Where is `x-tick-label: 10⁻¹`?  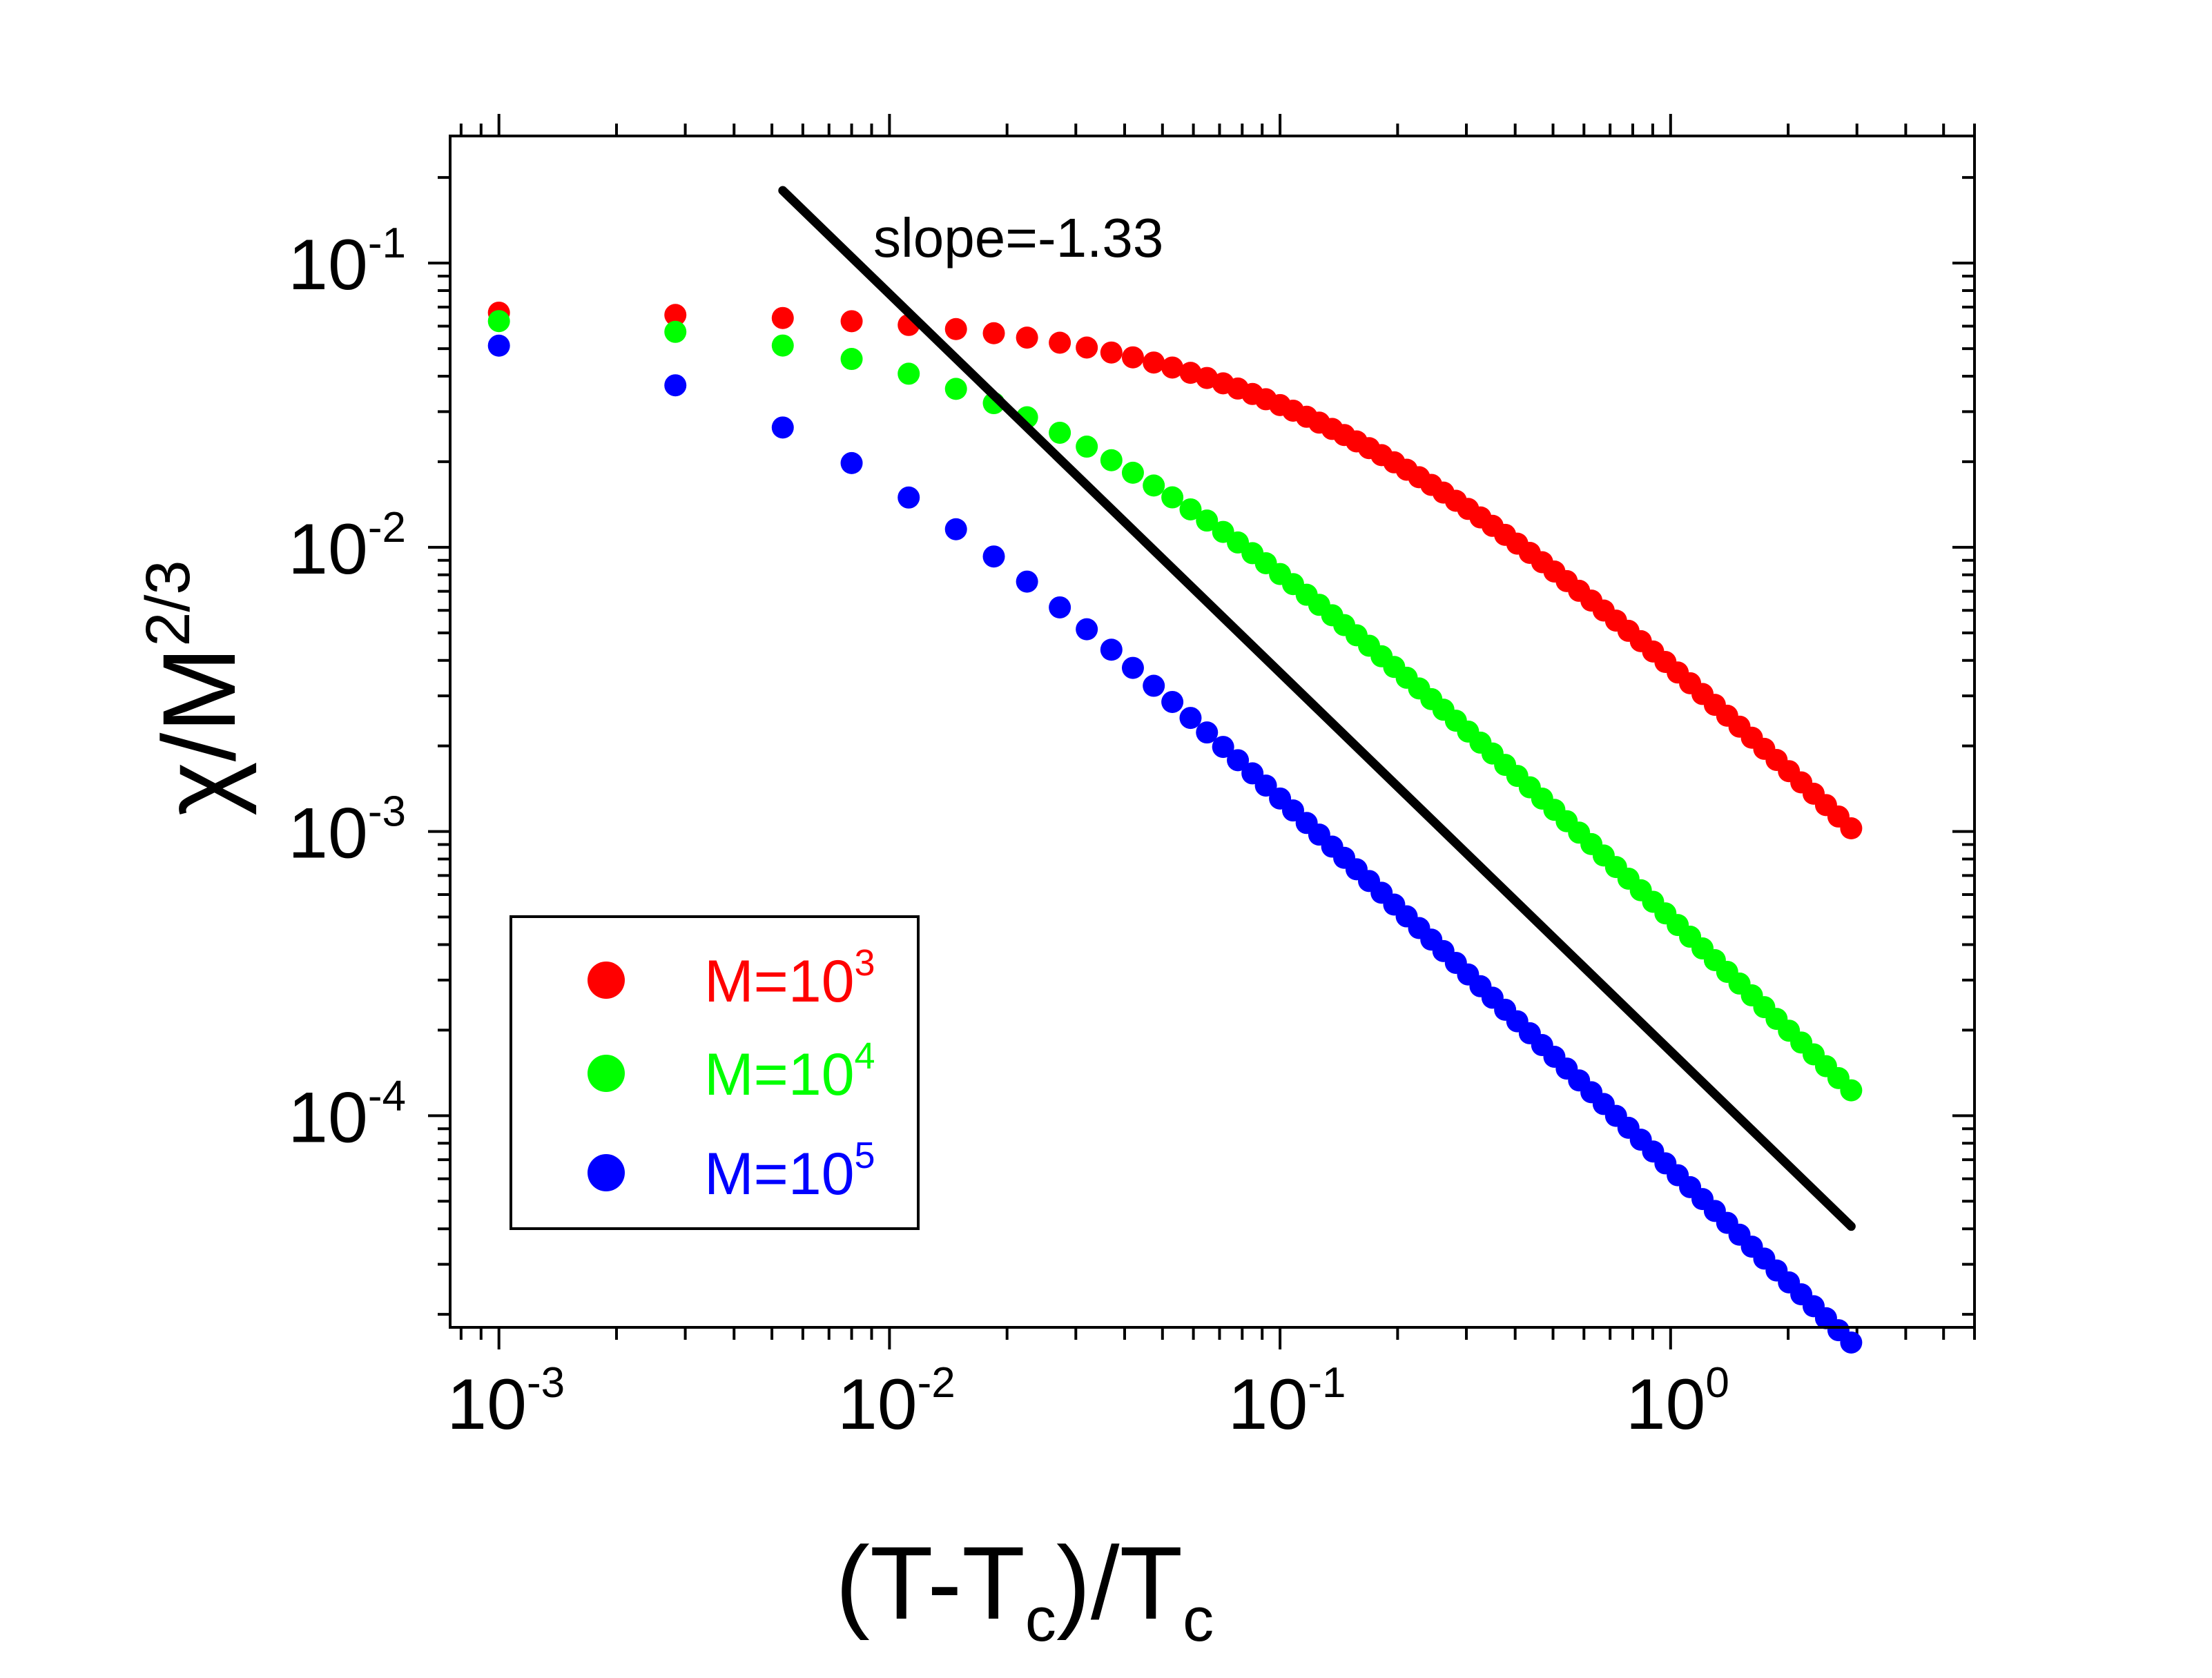
x-tick-label: 10⁻¹ is located at coordinates (1287, 1402).